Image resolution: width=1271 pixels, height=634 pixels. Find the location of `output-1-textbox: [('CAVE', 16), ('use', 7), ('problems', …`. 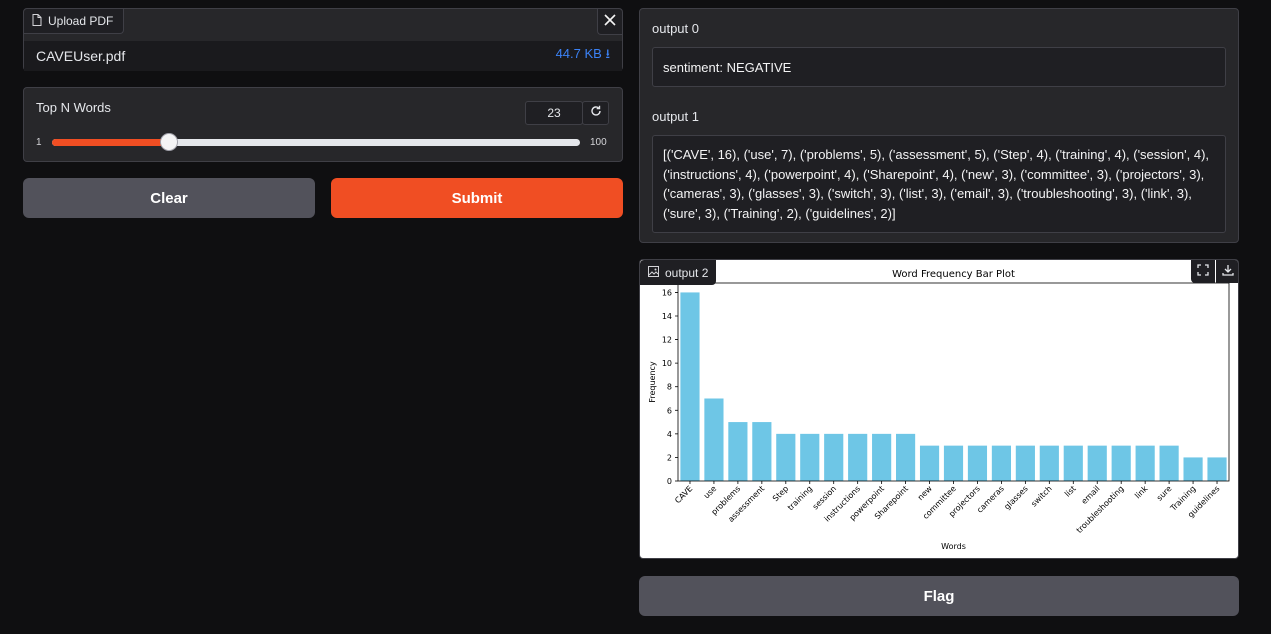

output-1-textbox: [('CAVE', 16), ('use', 7), ('problems', … is located at coordinates (939, 184).